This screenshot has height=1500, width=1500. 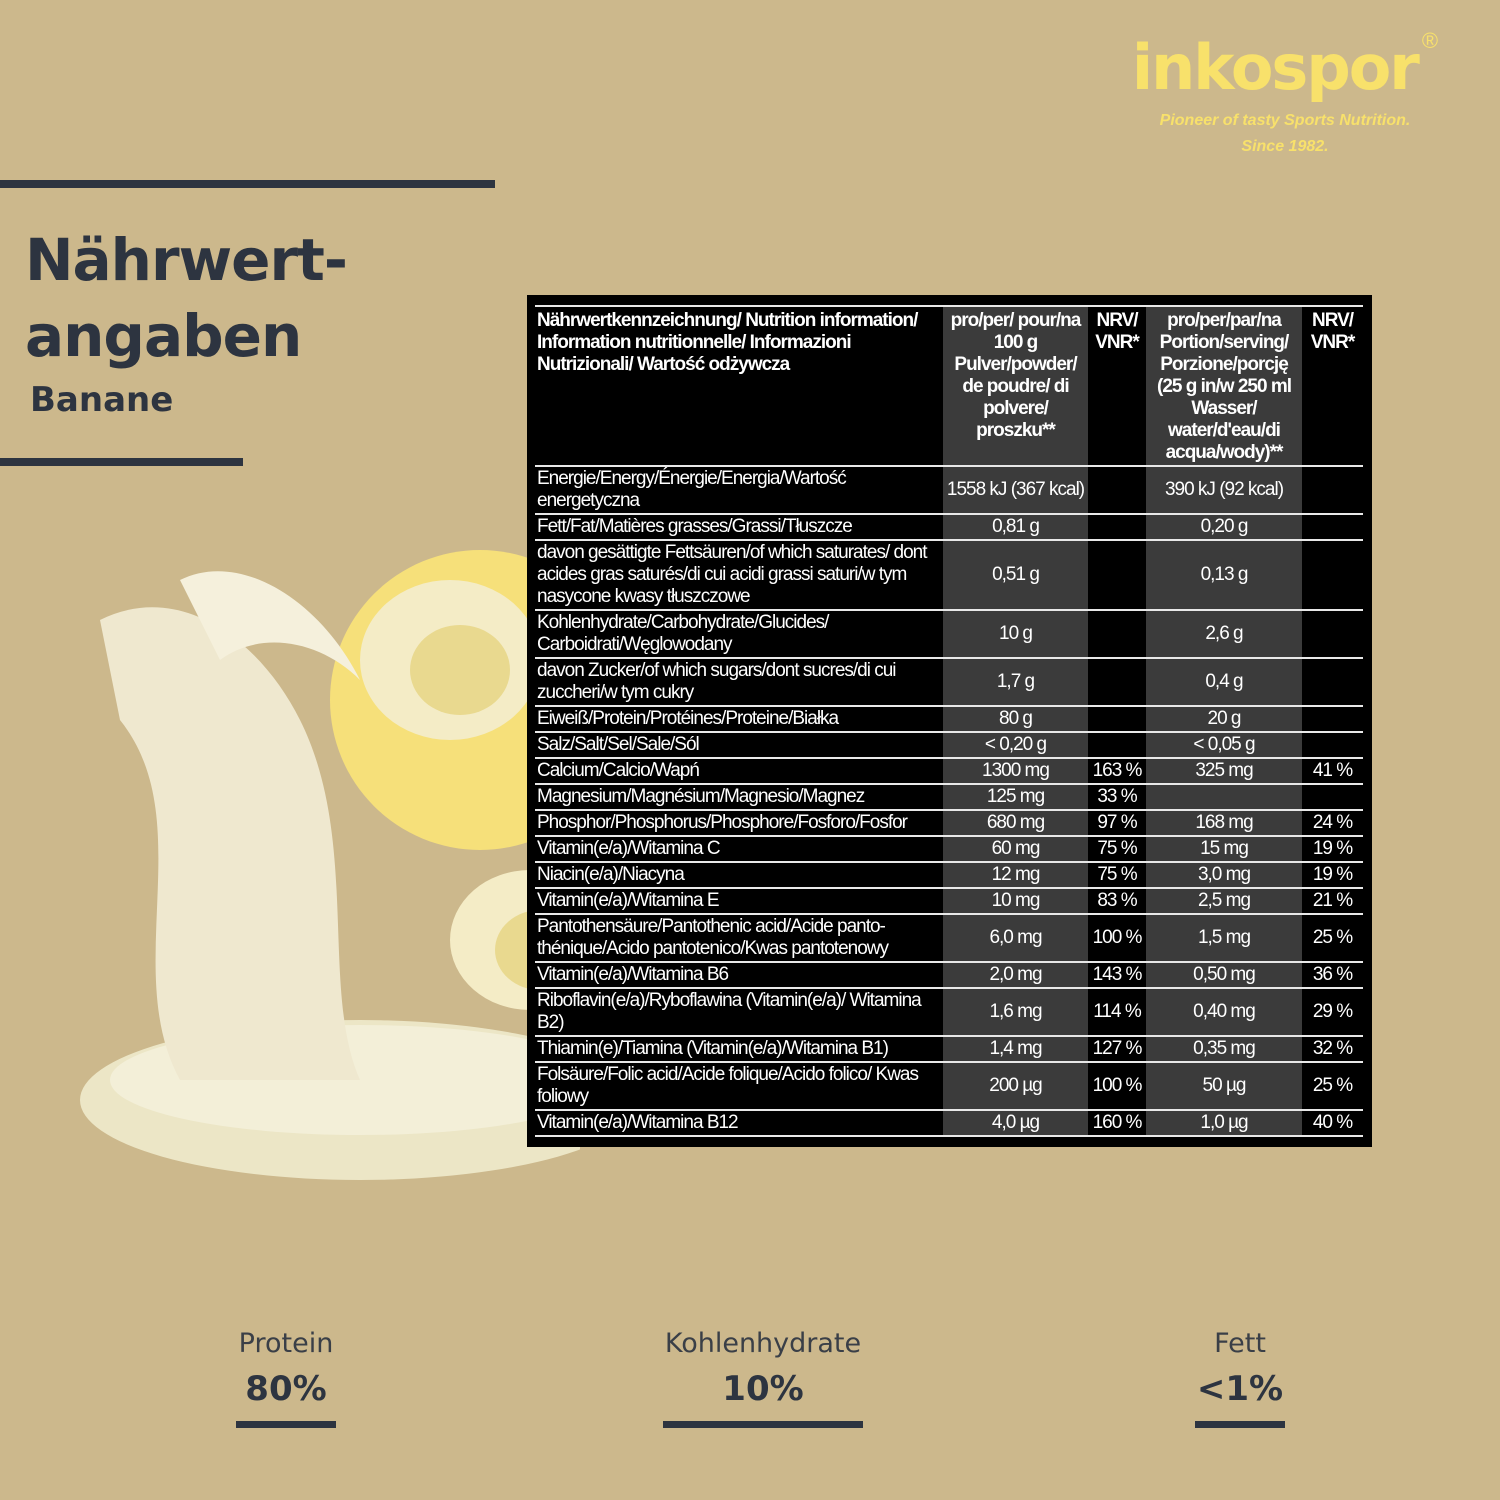 What do you see at coordinates (1224, 796) in the screenshot?
I see `value-per-serving` at bounding box center [1224, 796].